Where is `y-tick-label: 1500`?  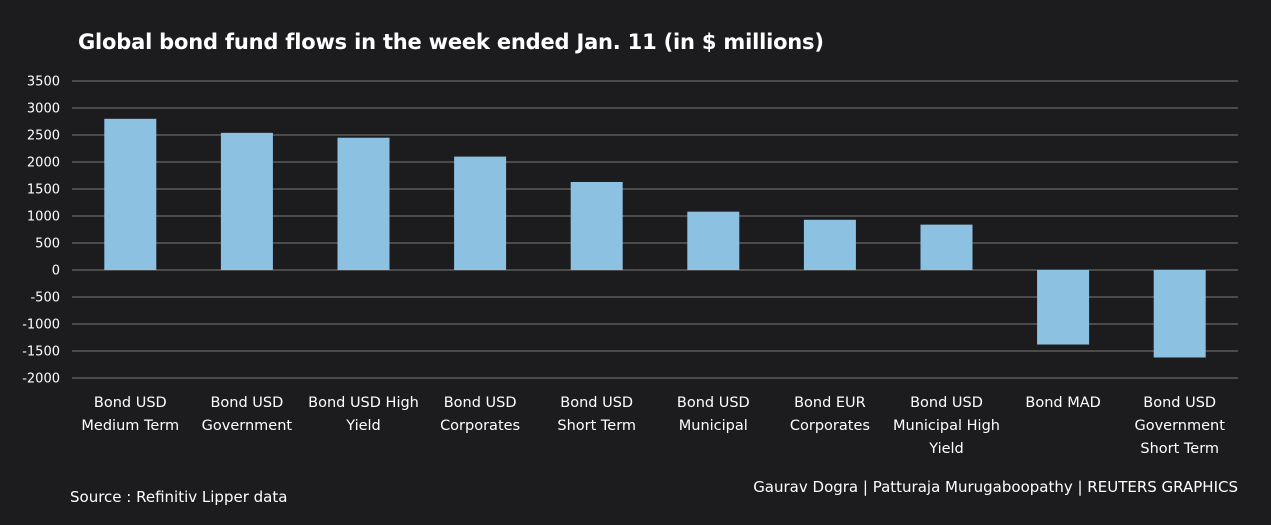 y-tick-label: 1500 is located at coordinates (43, 190).